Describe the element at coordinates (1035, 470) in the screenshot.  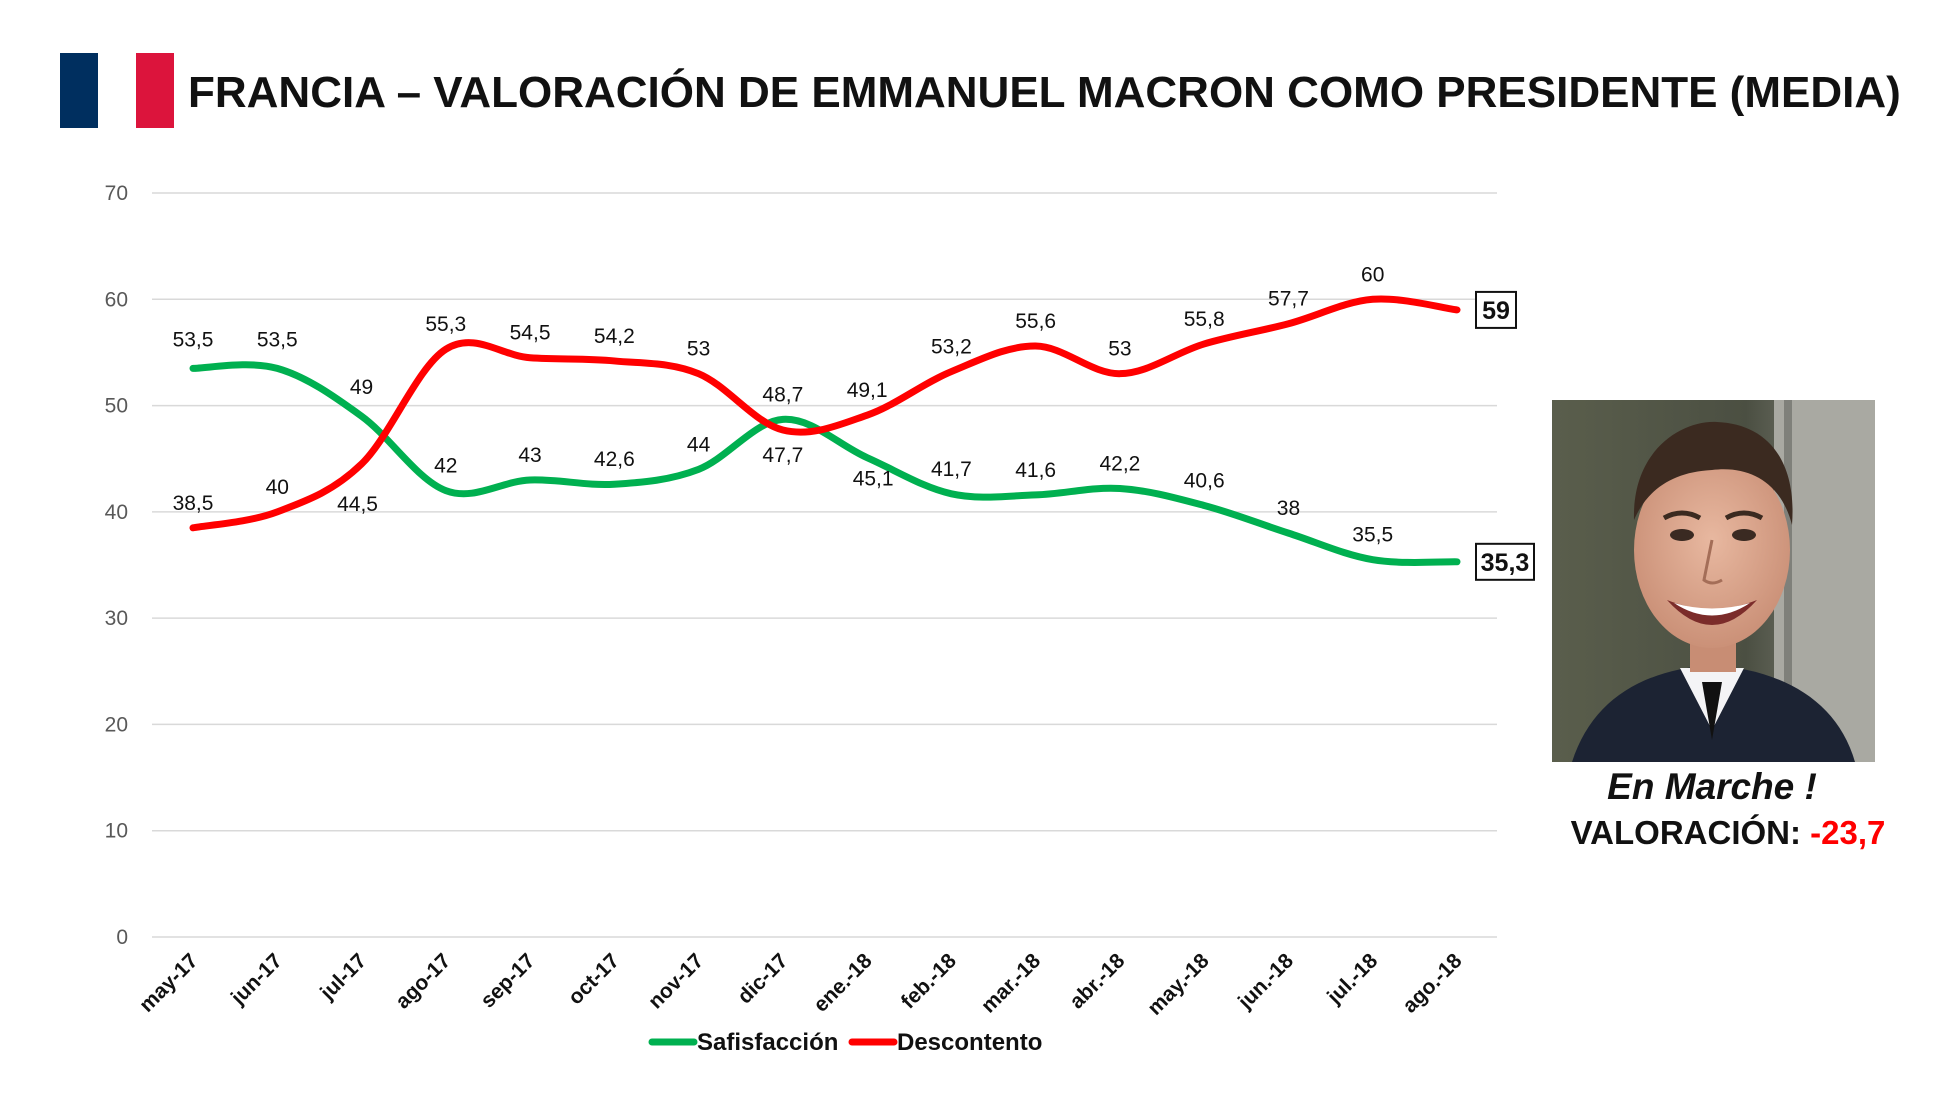
I see `data-label: 41,6` at that location.